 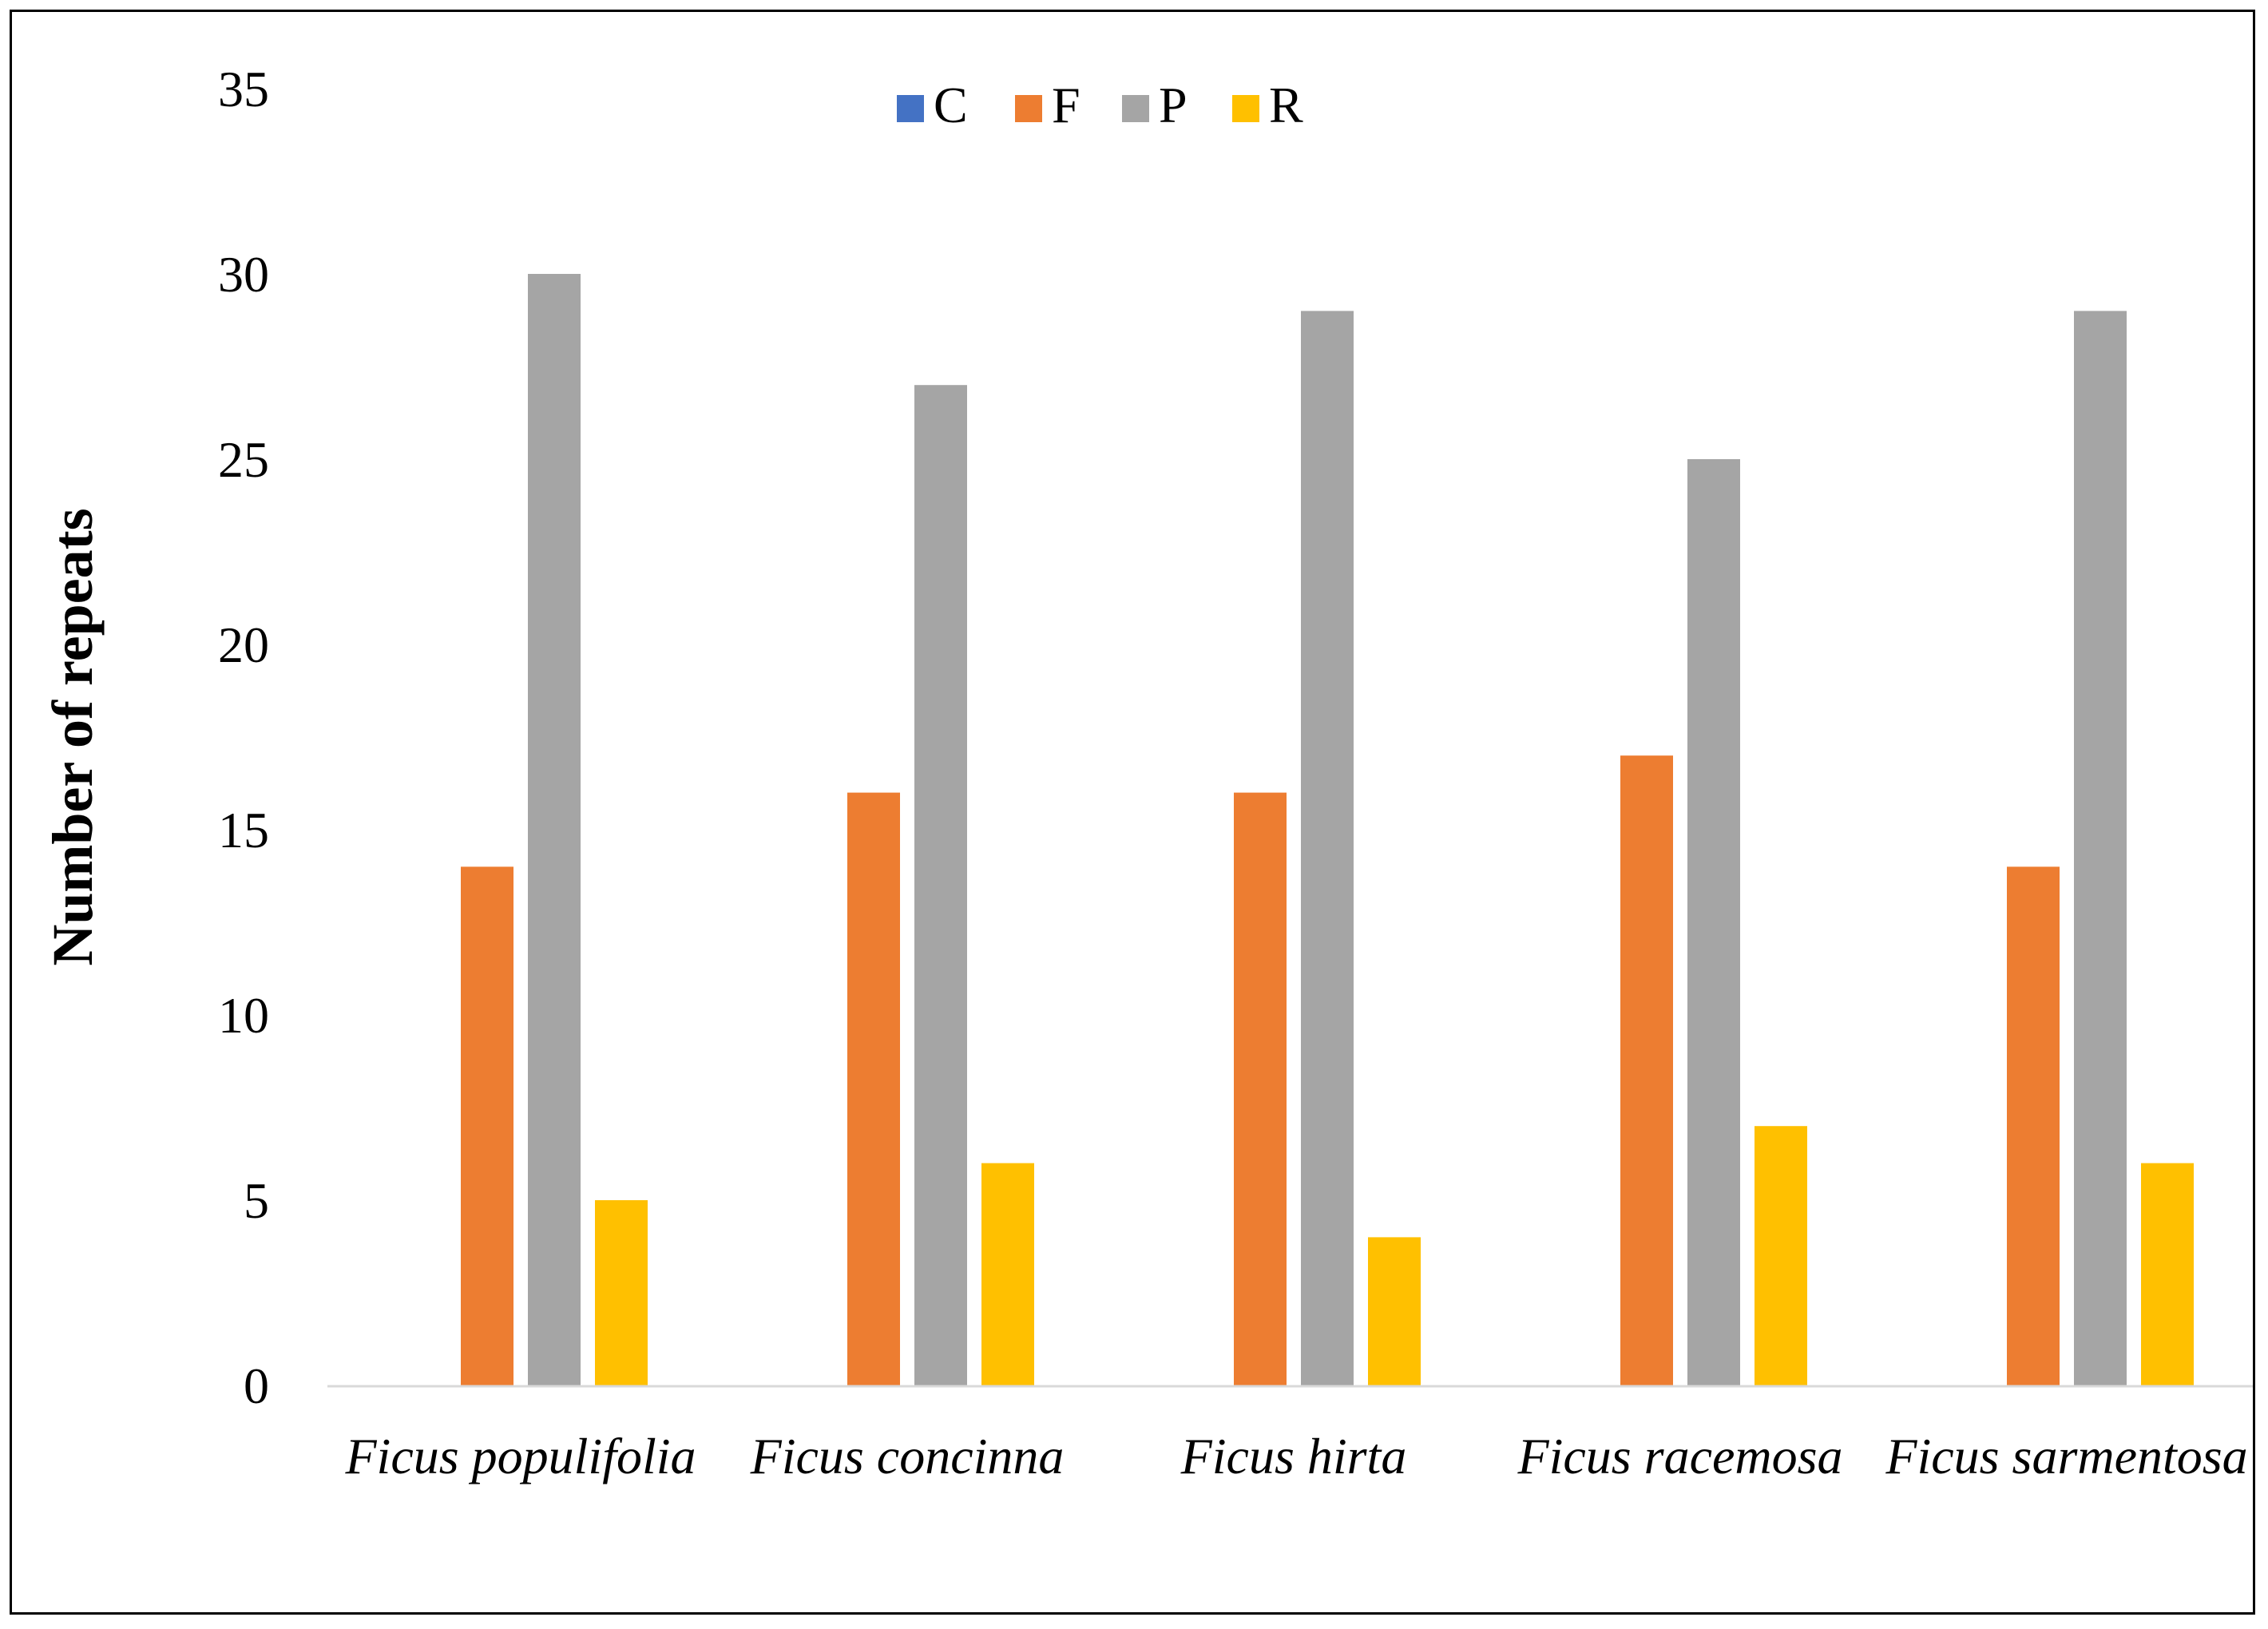 I want to click on legend-swatch-p, so click(x=1135, y=108).